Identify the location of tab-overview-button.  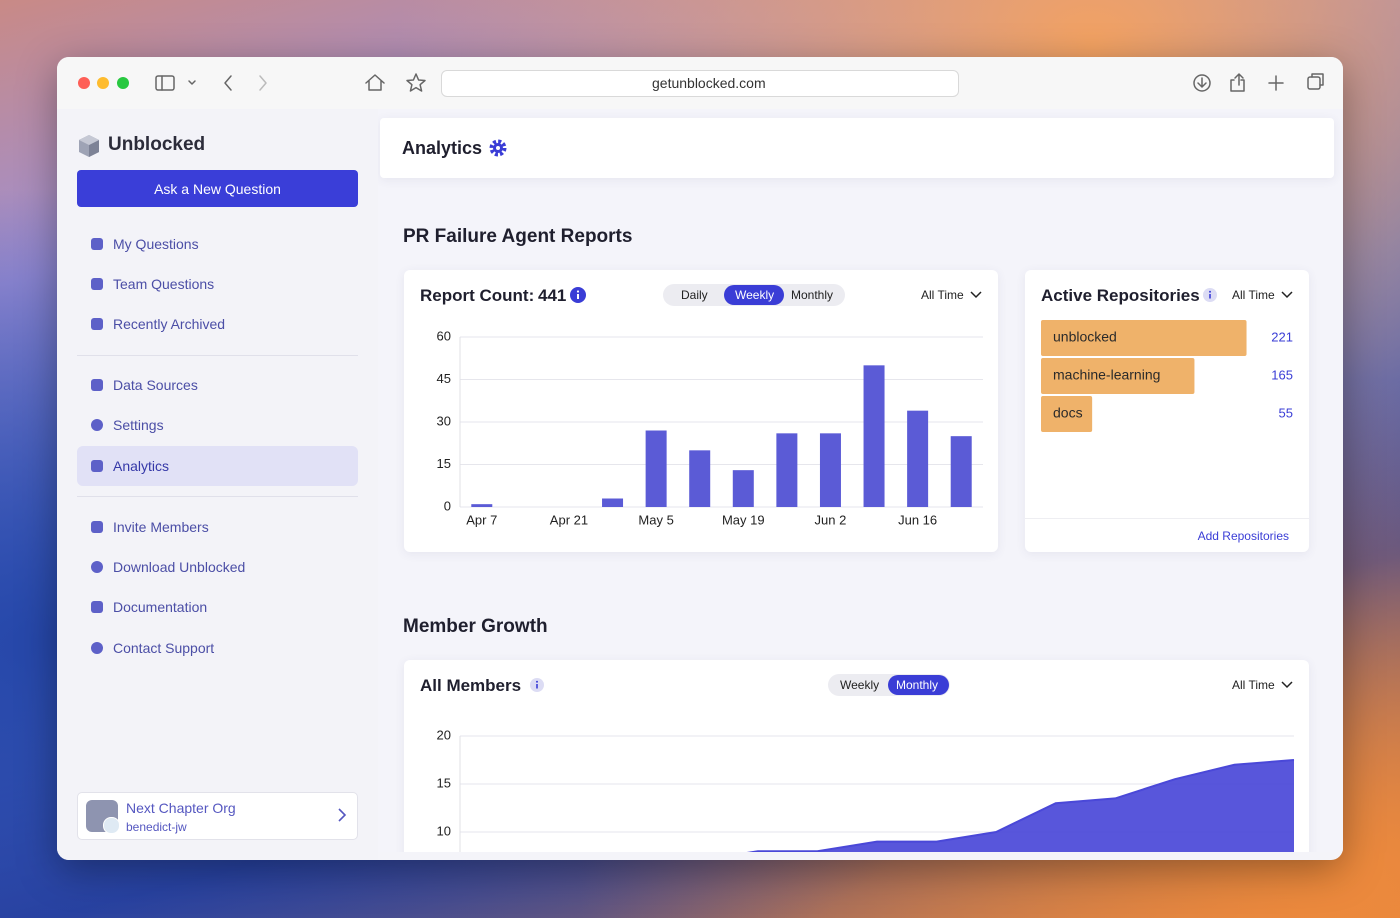
(1314, 83).